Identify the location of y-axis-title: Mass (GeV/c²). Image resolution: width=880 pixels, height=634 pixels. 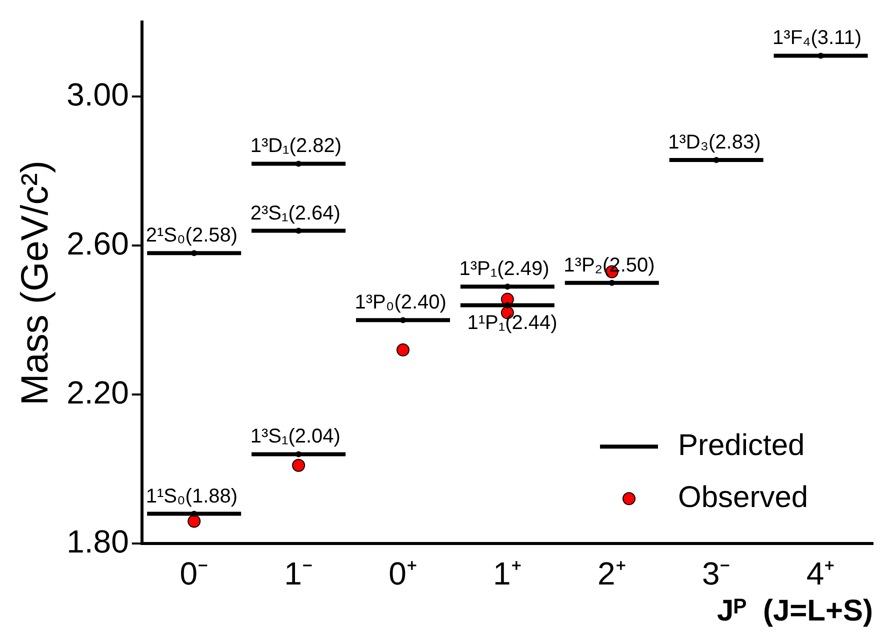
(35, 283).